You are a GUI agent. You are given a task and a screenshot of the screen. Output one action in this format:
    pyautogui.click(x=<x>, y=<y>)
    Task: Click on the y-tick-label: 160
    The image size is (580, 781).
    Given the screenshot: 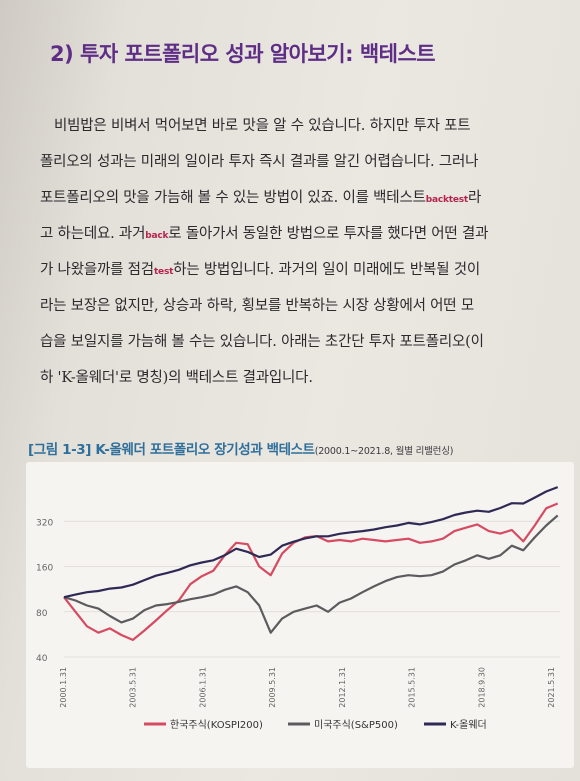 What is the action you would take?
    pyautogui.click(x=44, y=569)
    